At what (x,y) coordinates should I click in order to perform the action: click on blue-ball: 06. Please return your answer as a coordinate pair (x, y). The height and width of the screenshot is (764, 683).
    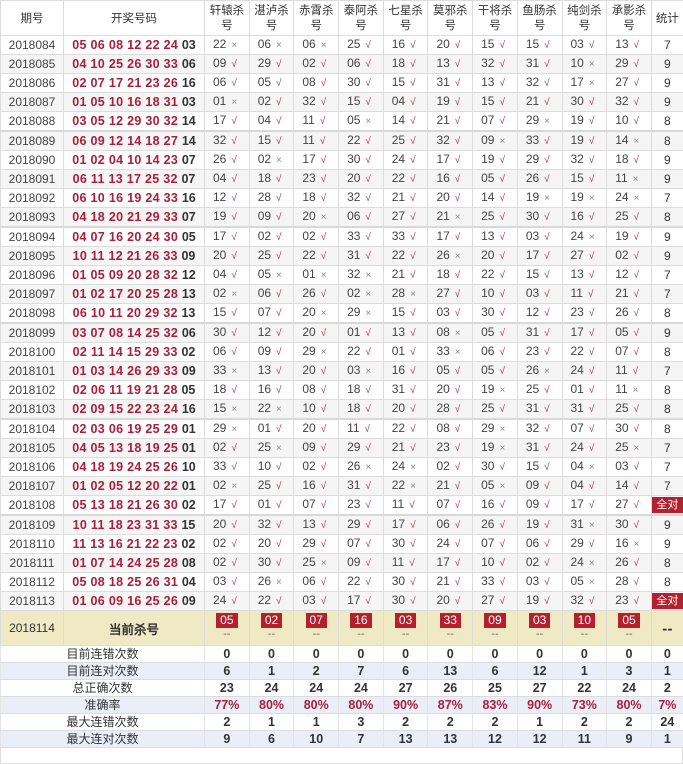
    Looking at the image, I should click on (189, 64).